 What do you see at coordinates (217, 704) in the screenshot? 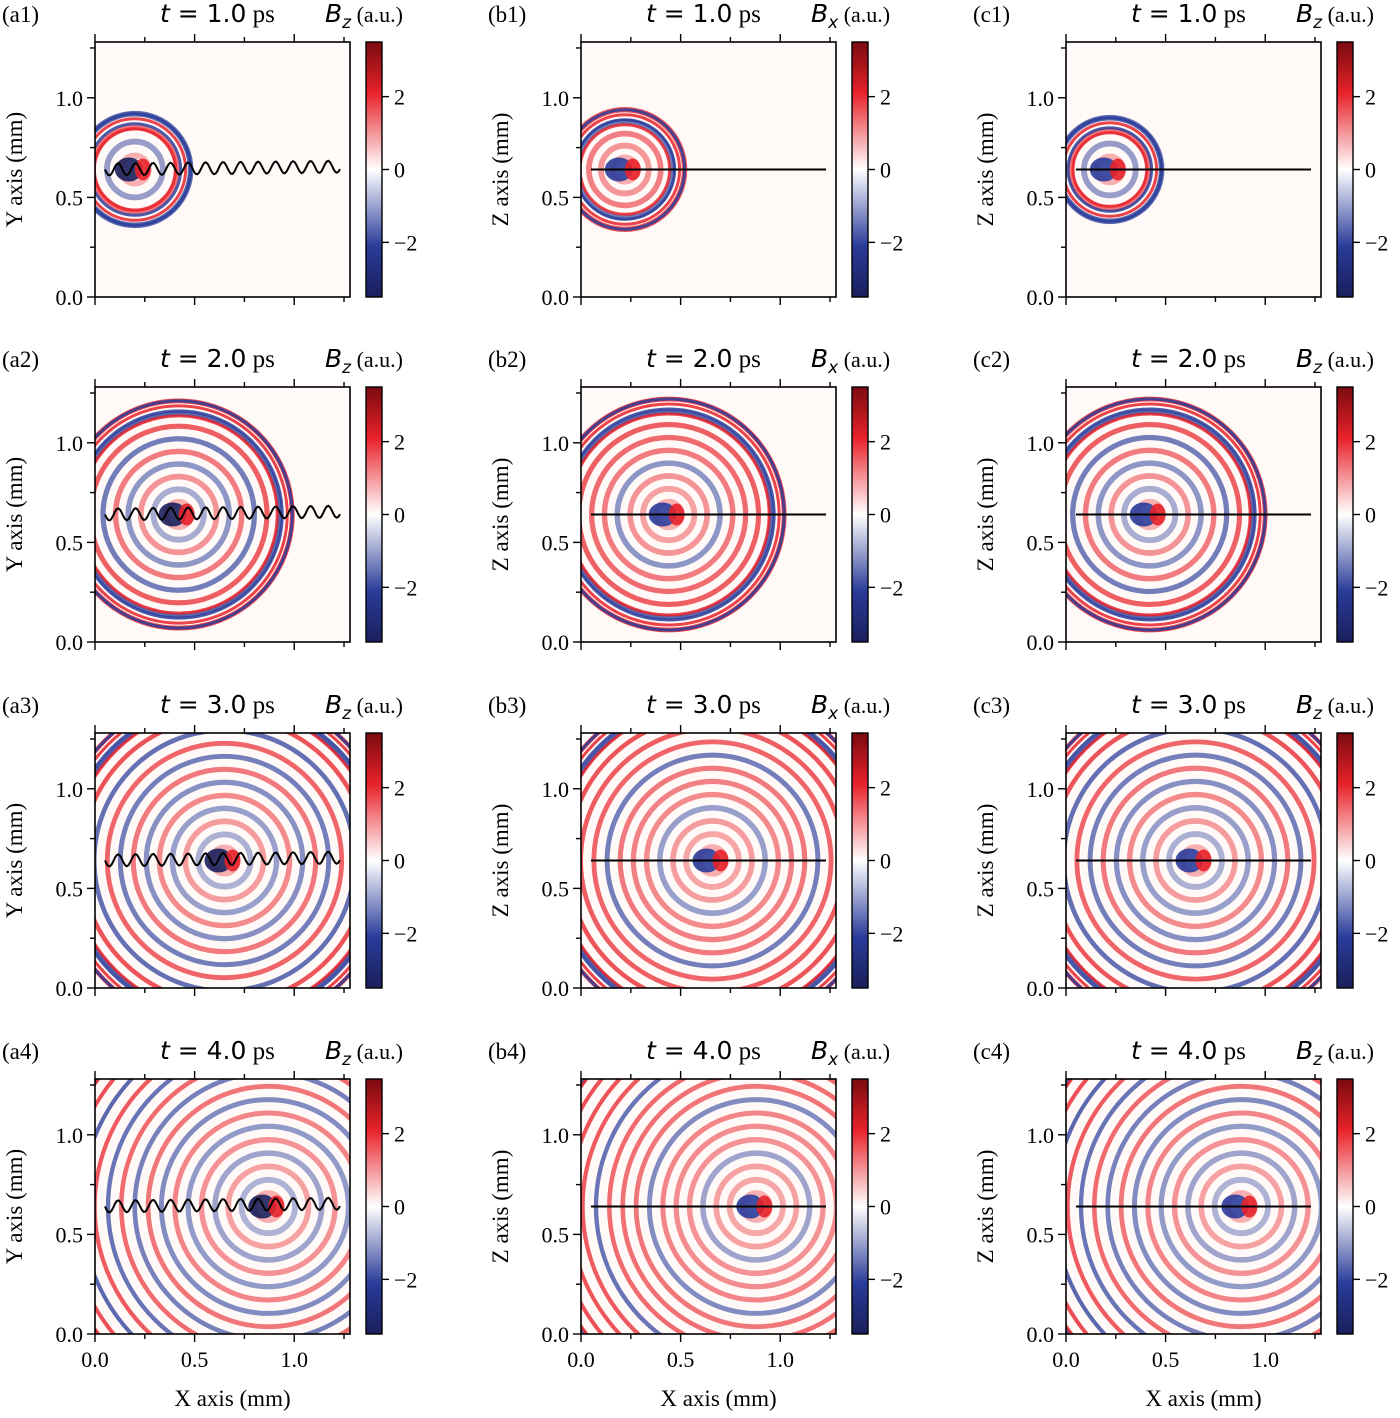
I see `time-title: t = 3.0 ps` at bounding box center [217, 704].